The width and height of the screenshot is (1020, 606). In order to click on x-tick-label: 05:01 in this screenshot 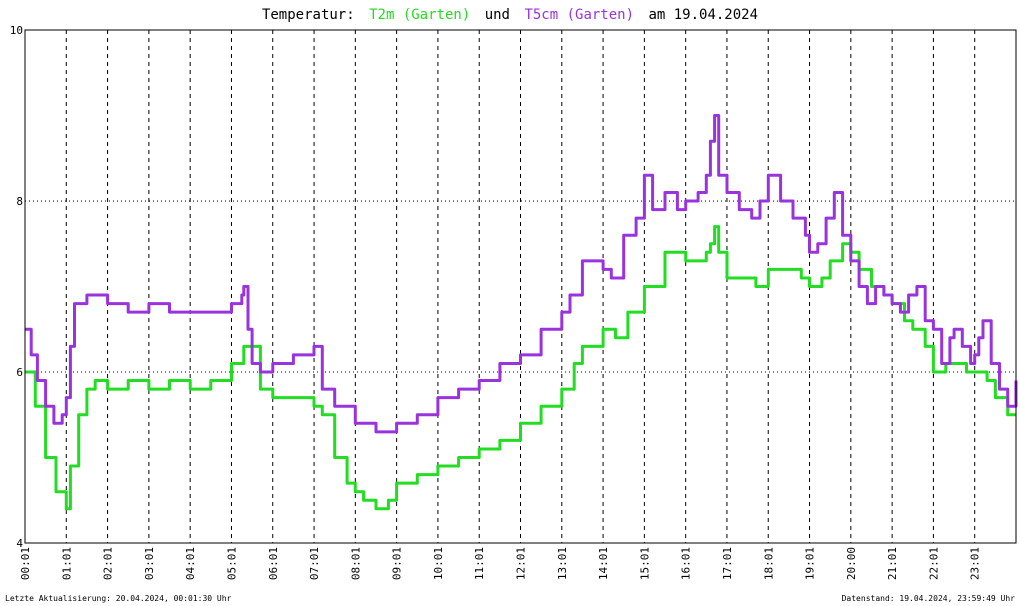, I will do `click(231, 563)`.